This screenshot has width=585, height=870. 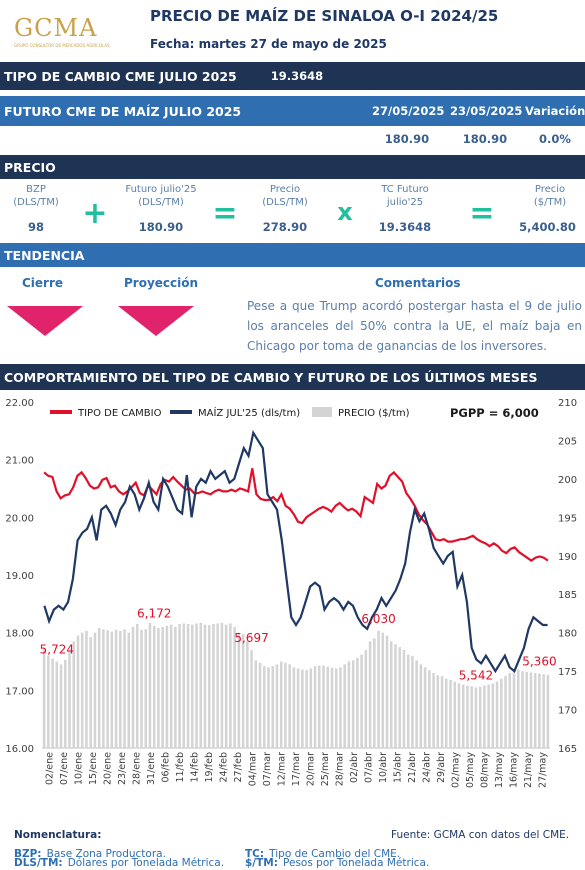 What do you see at coordinates (369, 767) in the screenshot?
I see `x-tick-label: 07/abr` at bounding box center [369, 767].